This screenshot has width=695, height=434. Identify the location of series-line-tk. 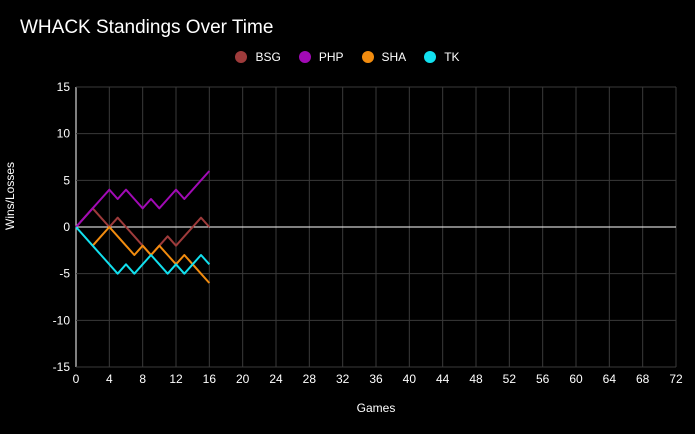
(143, 250).